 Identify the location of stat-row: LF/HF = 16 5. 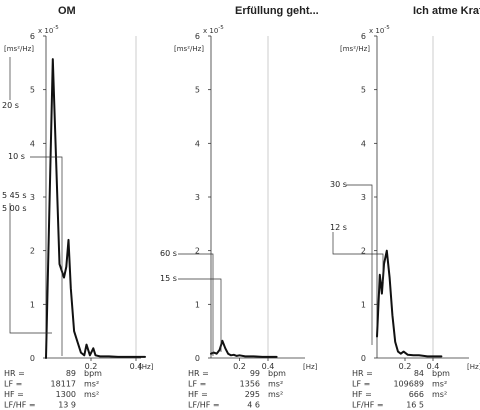
(388, 405).